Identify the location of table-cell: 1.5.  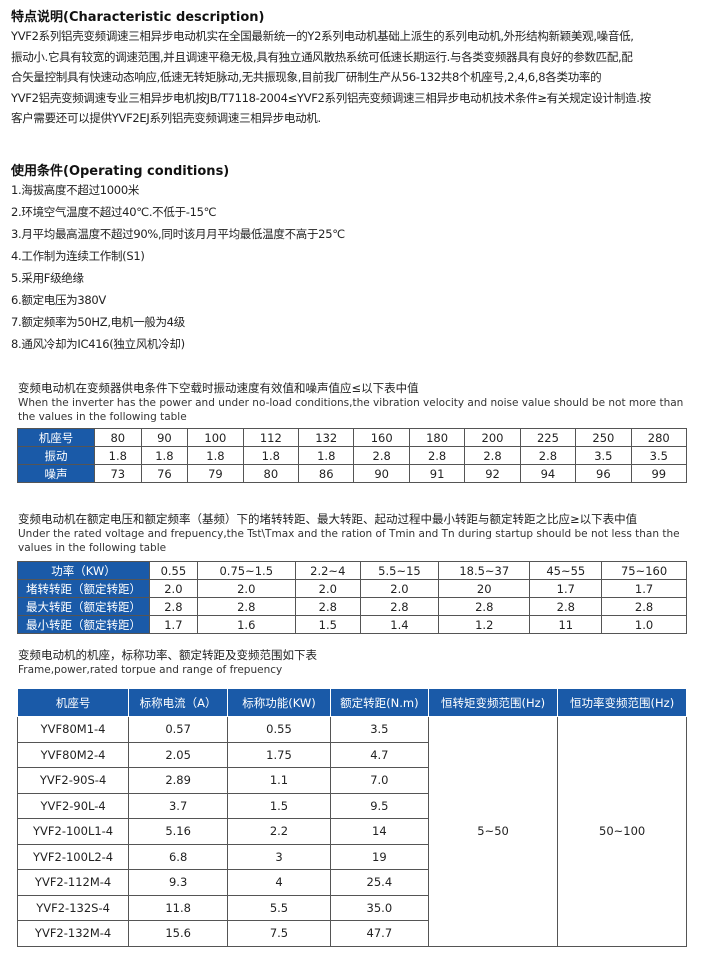
(327, 624).